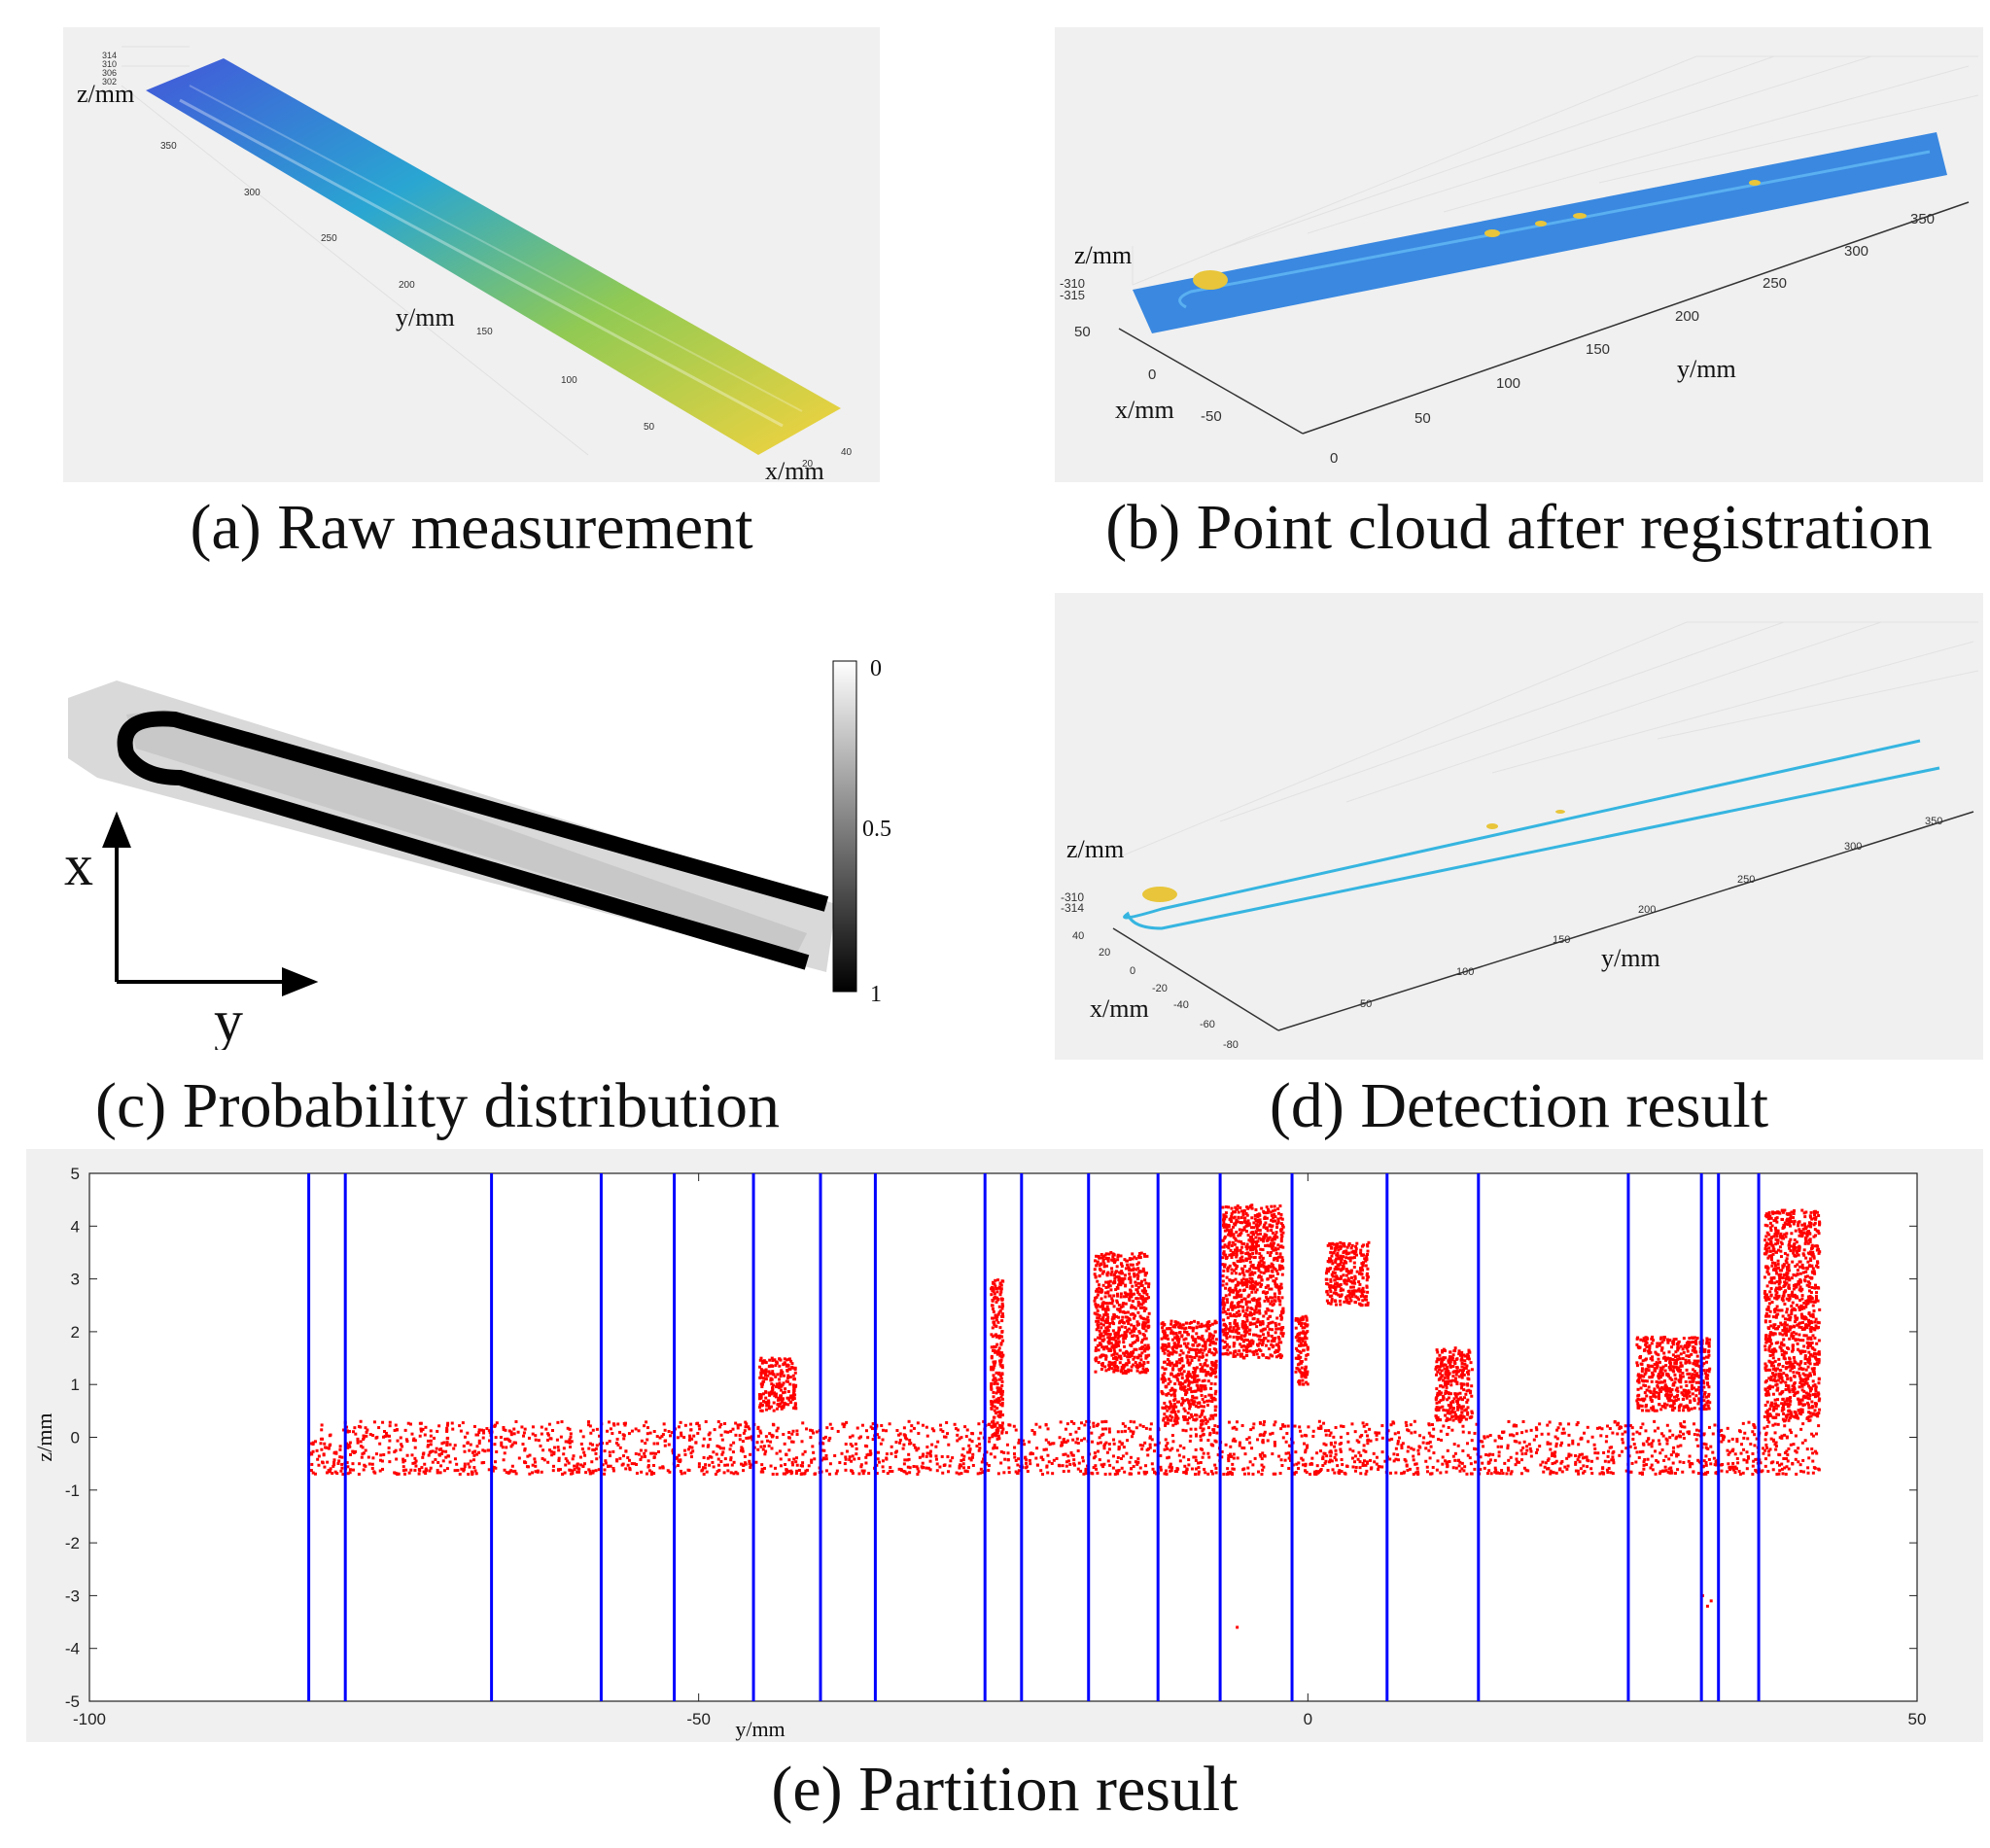 The width and height of the screenshot is (1990, 1848). What do you see at coordinates (473, 840) in the screenshot?
I see `panel-c-boundary` at bounding box center [473, 840].